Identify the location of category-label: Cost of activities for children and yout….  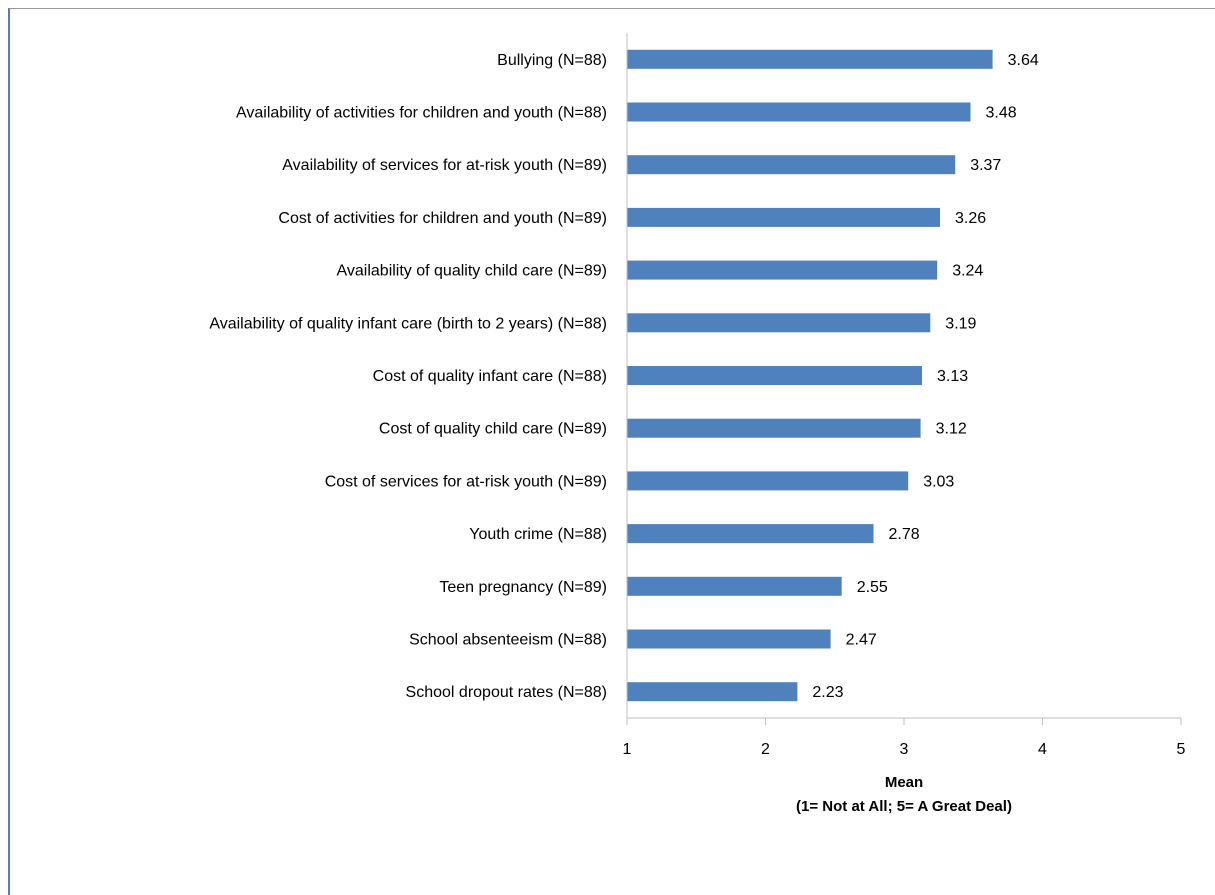
(442, 218).